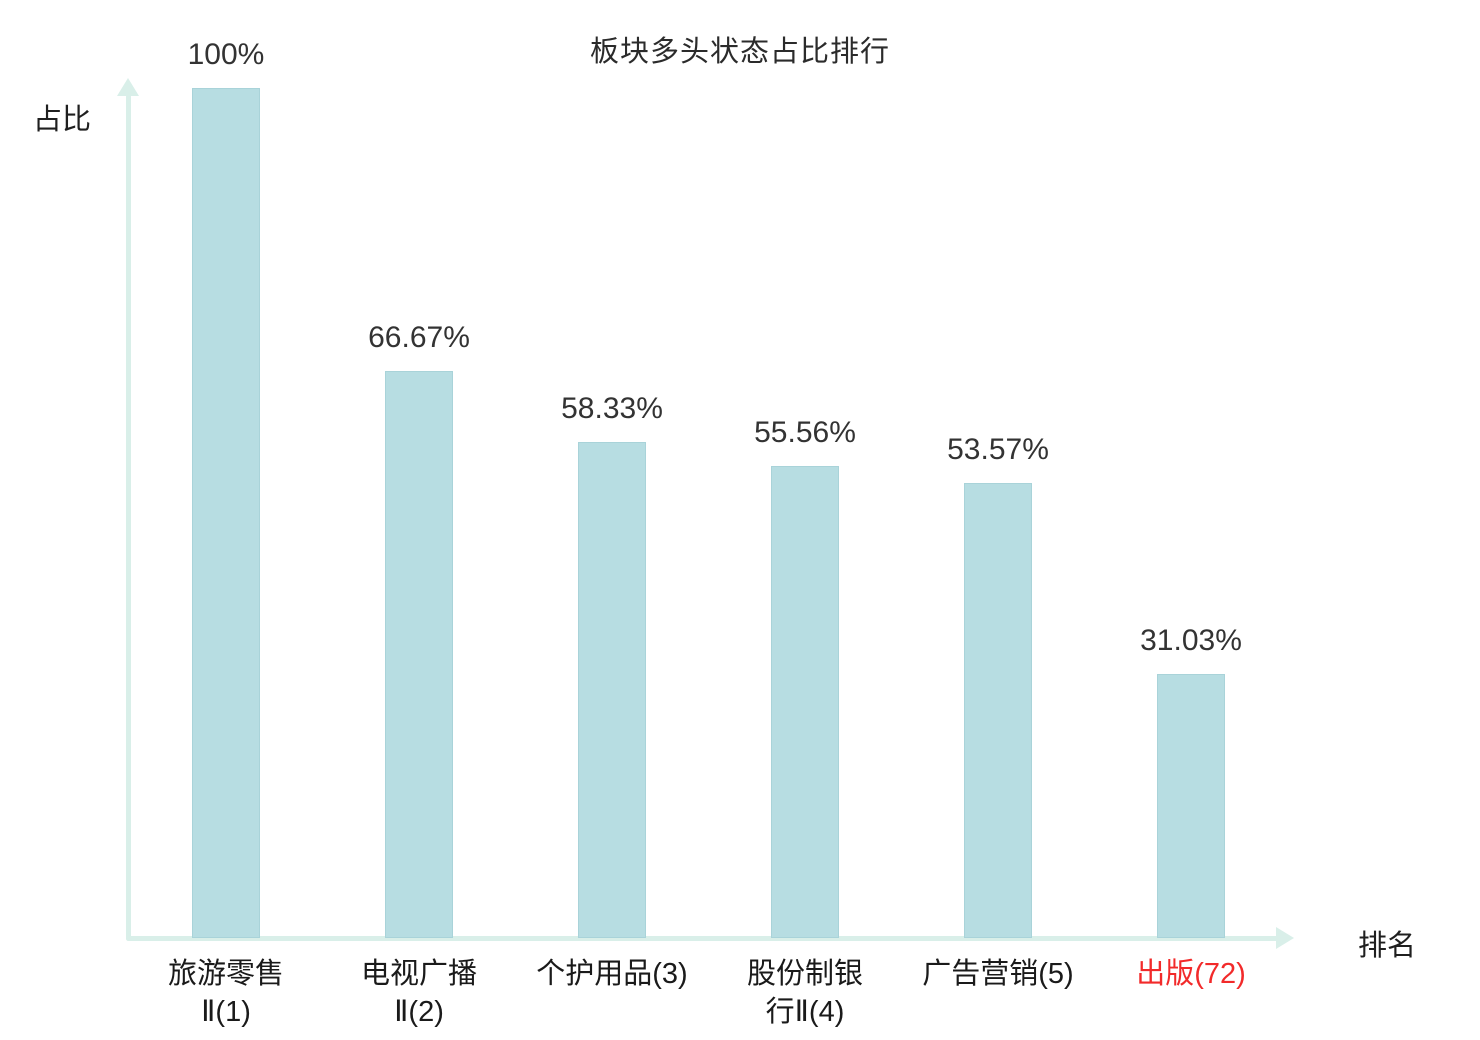 This screenshot has width=1480, height=1040. Describe the element at coordinates (612, 408) in the screenshot. I see `bar-value-label: 58.33%` at that location.